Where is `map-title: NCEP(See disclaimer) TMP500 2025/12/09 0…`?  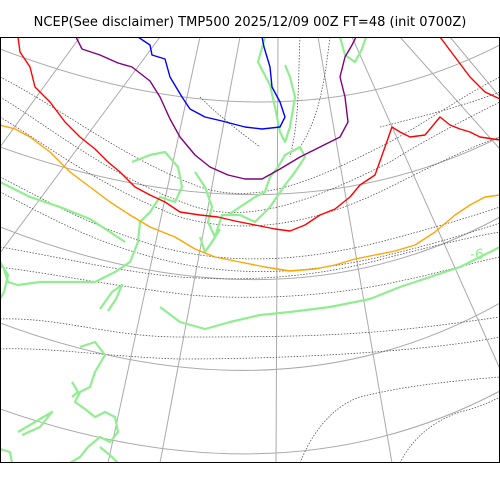
map-title: NCEP(See disclaimer) TMP500 2025/12/09 0… is located at coordinates (250, 22).